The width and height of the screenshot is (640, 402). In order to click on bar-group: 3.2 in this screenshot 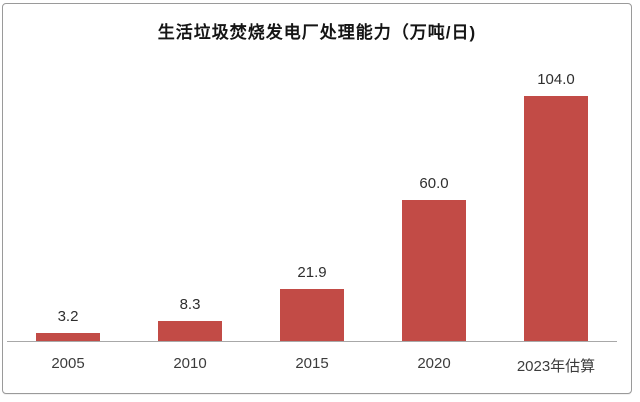, I will do `click(68, 201)`.